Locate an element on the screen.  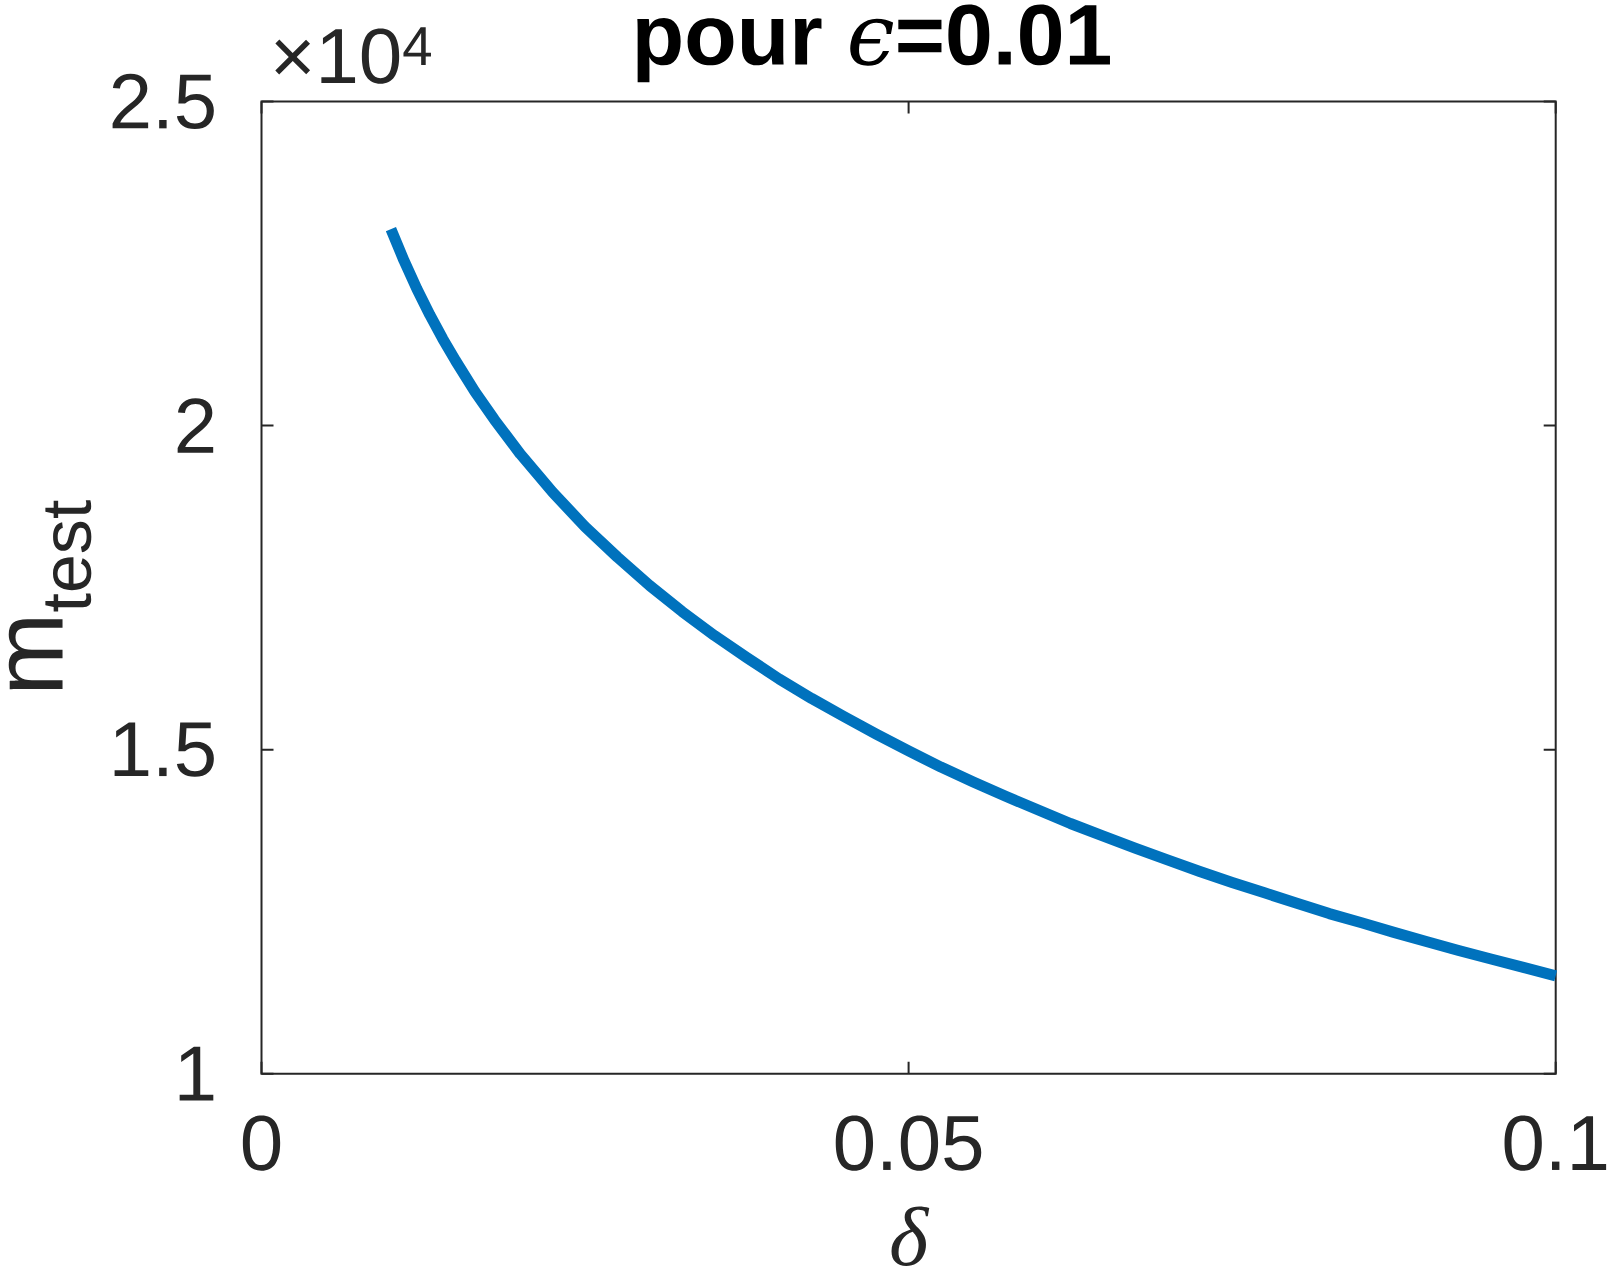
y-tick-label: 2 is located at coordinates (195, 425).